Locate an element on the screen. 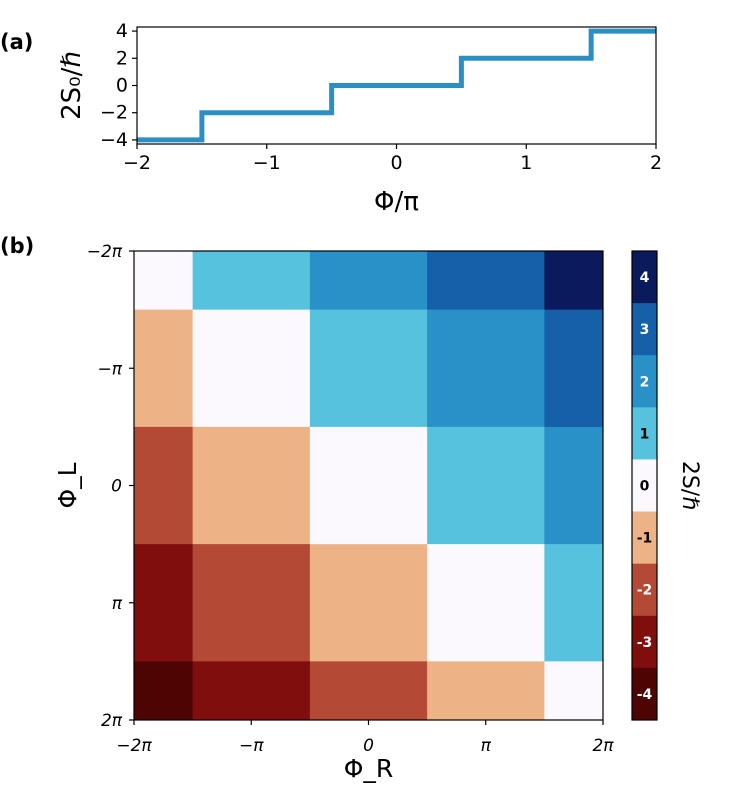 This screenshot has height=809, width=747. x-axis-label: Φ_R is located at coordinates (369, 768).